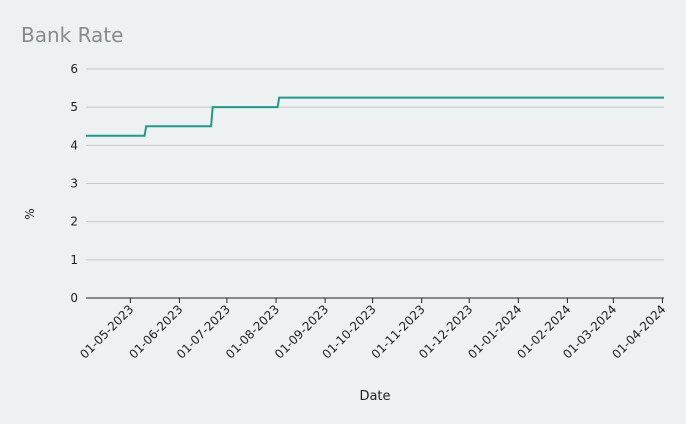  Describe the element at coordinates (74, 184) in the screenshot. I see `y-tick-label: 3` at that location.